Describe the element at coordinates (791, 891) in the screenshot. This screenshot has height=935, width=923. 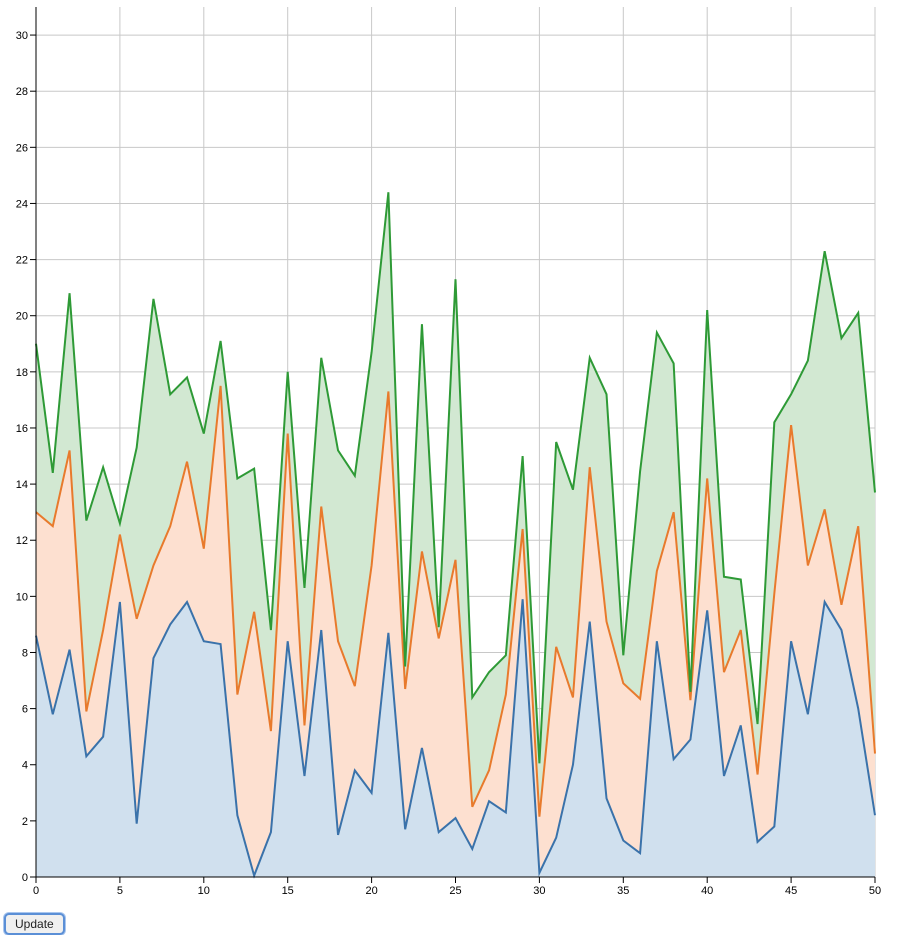
I see `x-tick-label: 45` at that location.